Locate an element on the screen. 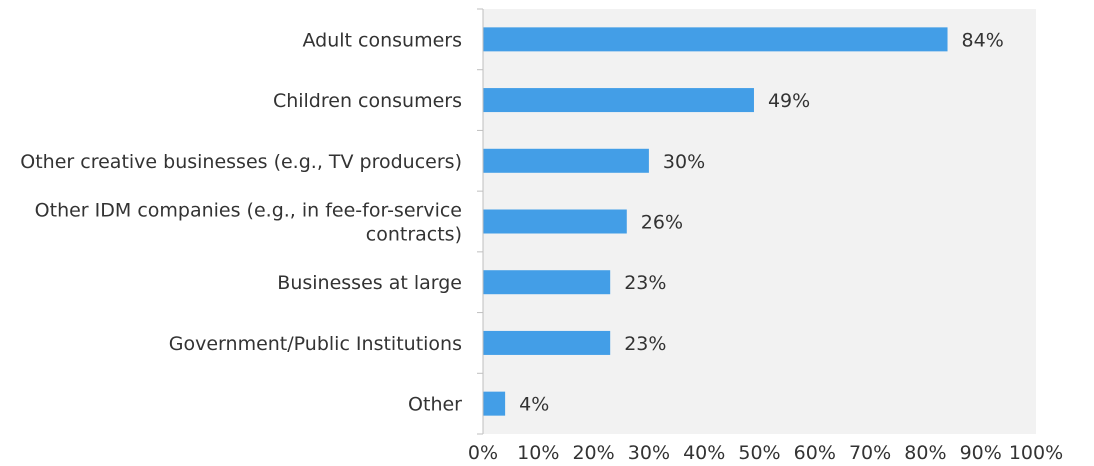 This screenshot has height=466, width=1094. category-label: Other is located at coordinates (435, 405).